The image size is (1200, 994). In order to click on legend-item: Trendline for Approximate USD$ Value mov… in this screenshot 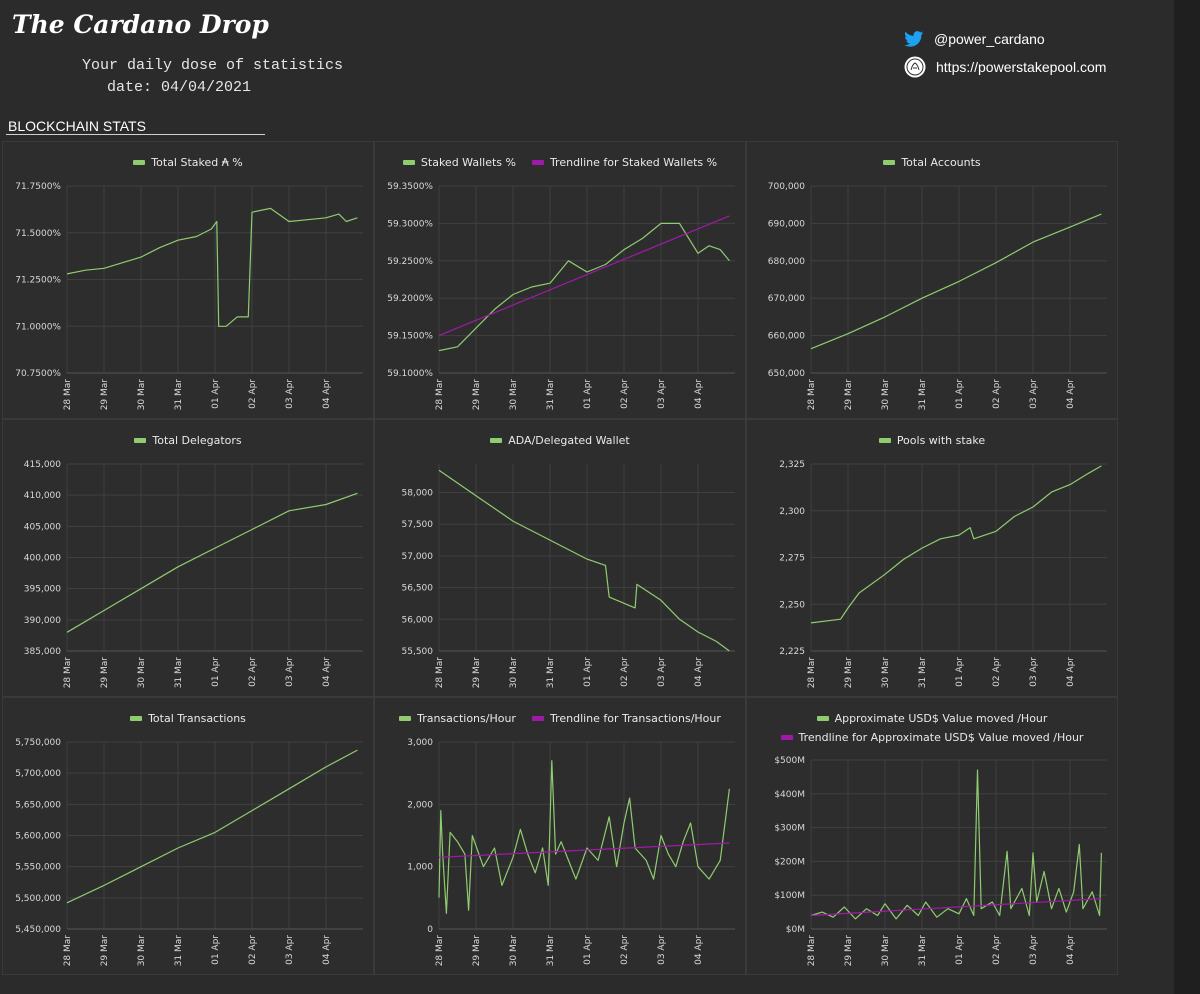, I will do `click(932, 737)`.